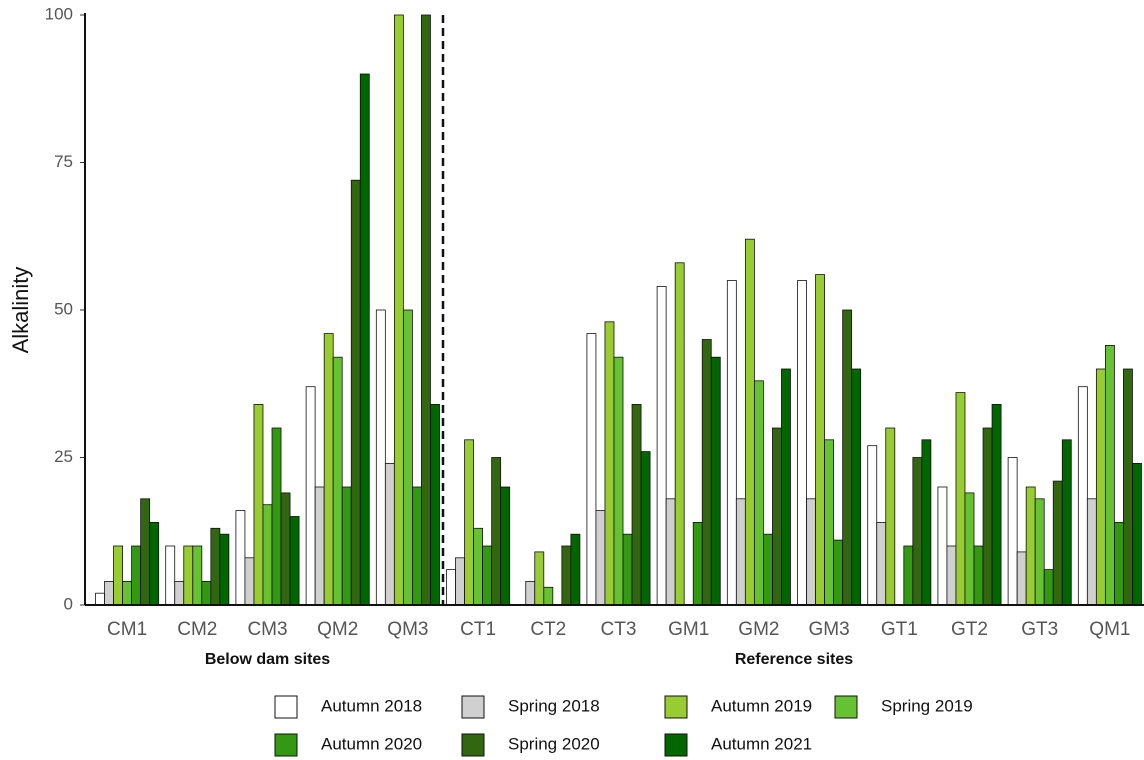  I want to click on legend-label: Spring 2019, so click(927, 705).